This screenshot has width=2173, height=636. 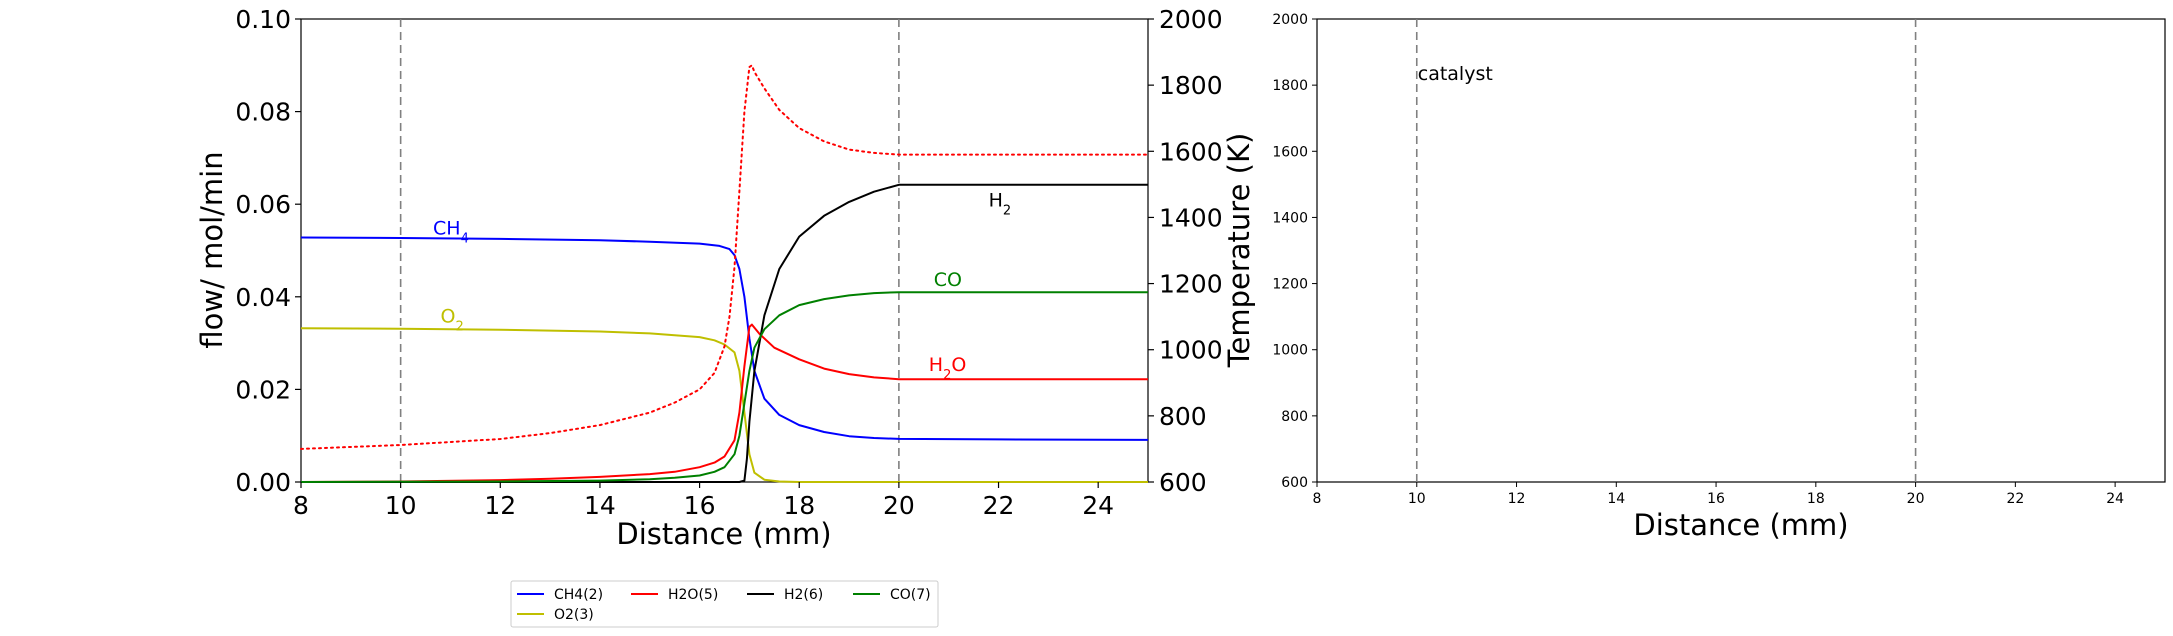 I want to click on legend-label-2: H2(6), so click(x=803, y=595).